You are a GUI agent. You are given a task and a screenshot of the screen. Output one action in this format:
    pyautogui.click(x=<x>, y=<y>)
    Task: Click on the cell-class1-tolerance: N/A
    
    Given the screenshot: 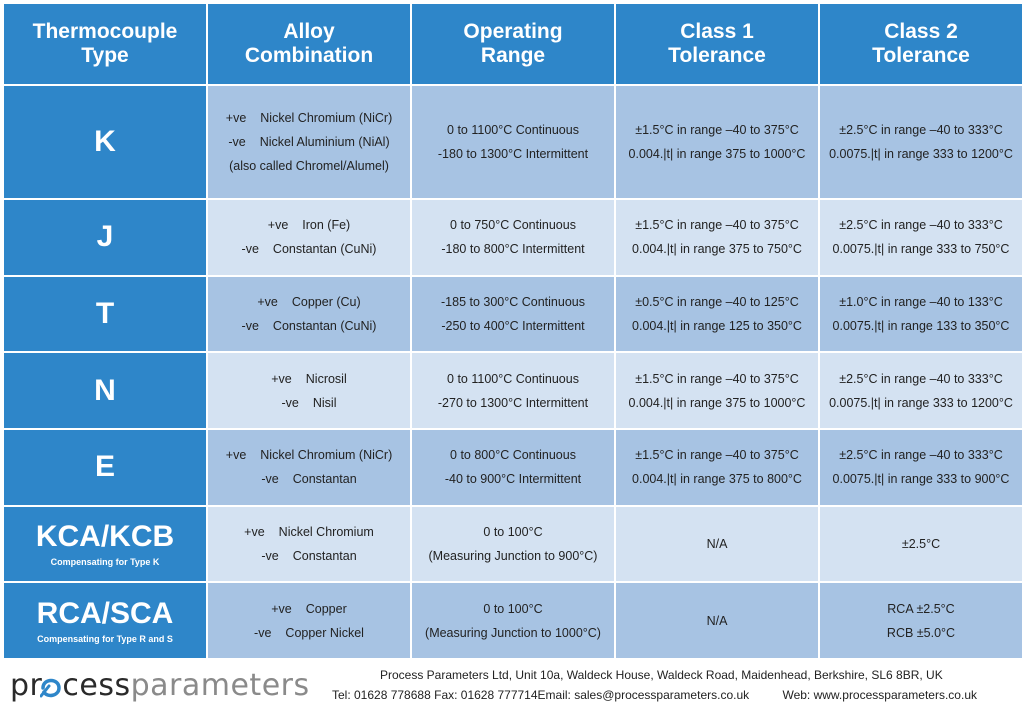 What is the action you would take?
    pyautogui.click(x=717, y=620)
    